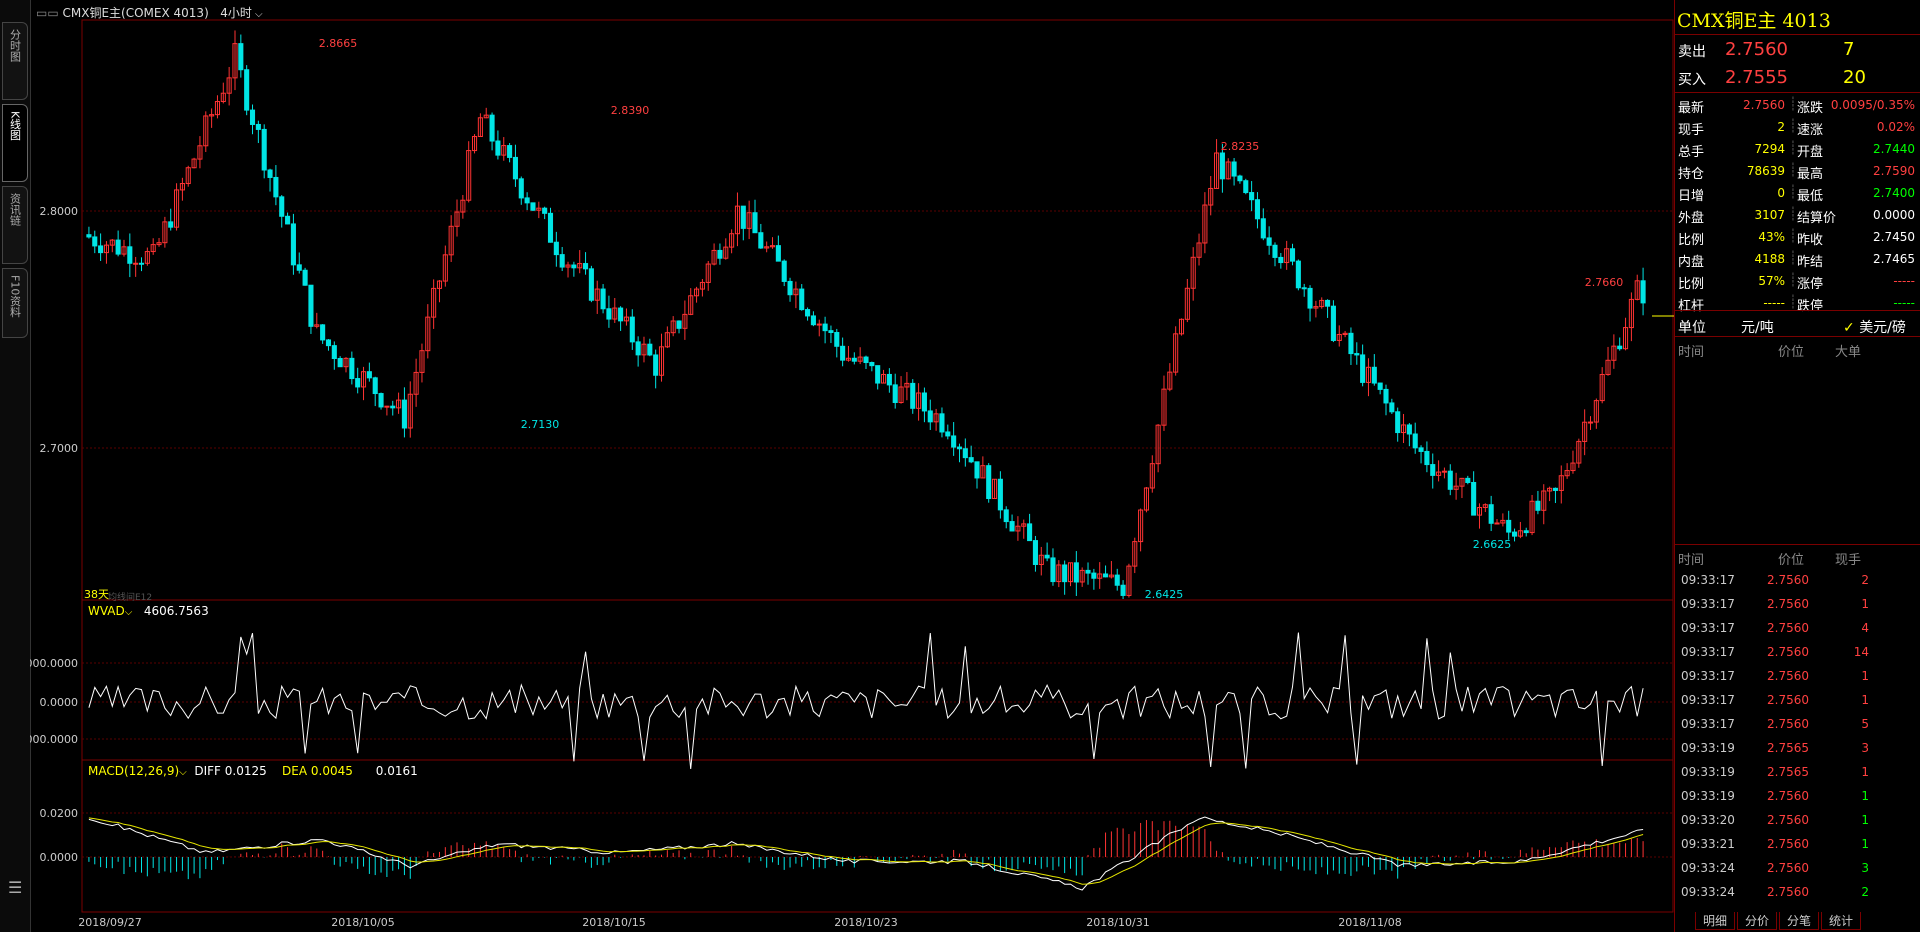 The width and height of the screenshot is (1920, 932). Describe the element at coordinates (15, 225) in the screenshot. I see `tab-news-chain: 资讯链` at that location.